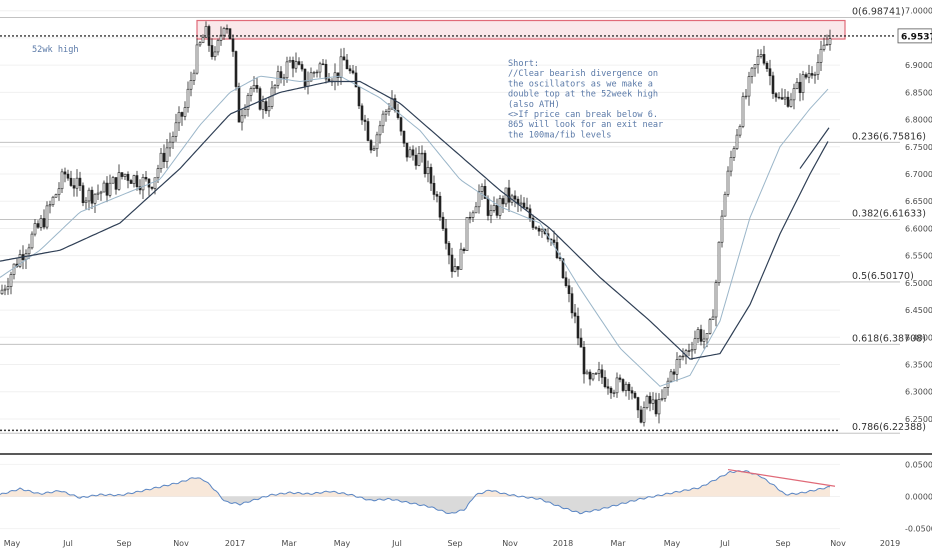  Describe the element at coordinates (889, 214) in the screenshot. I see `fib-label: 0.382(6.61633)` at that location.